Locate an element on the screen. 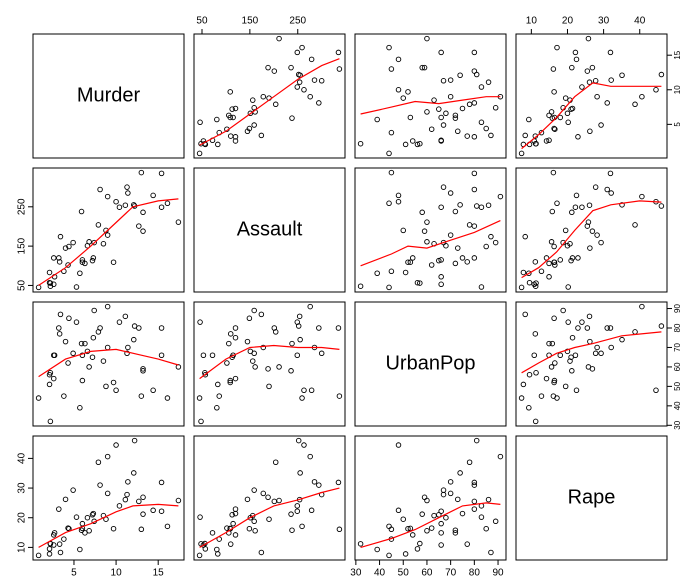 This screenshot has height=579, width=685. y-tick-label: 250 is located at coordinates (22, 206).